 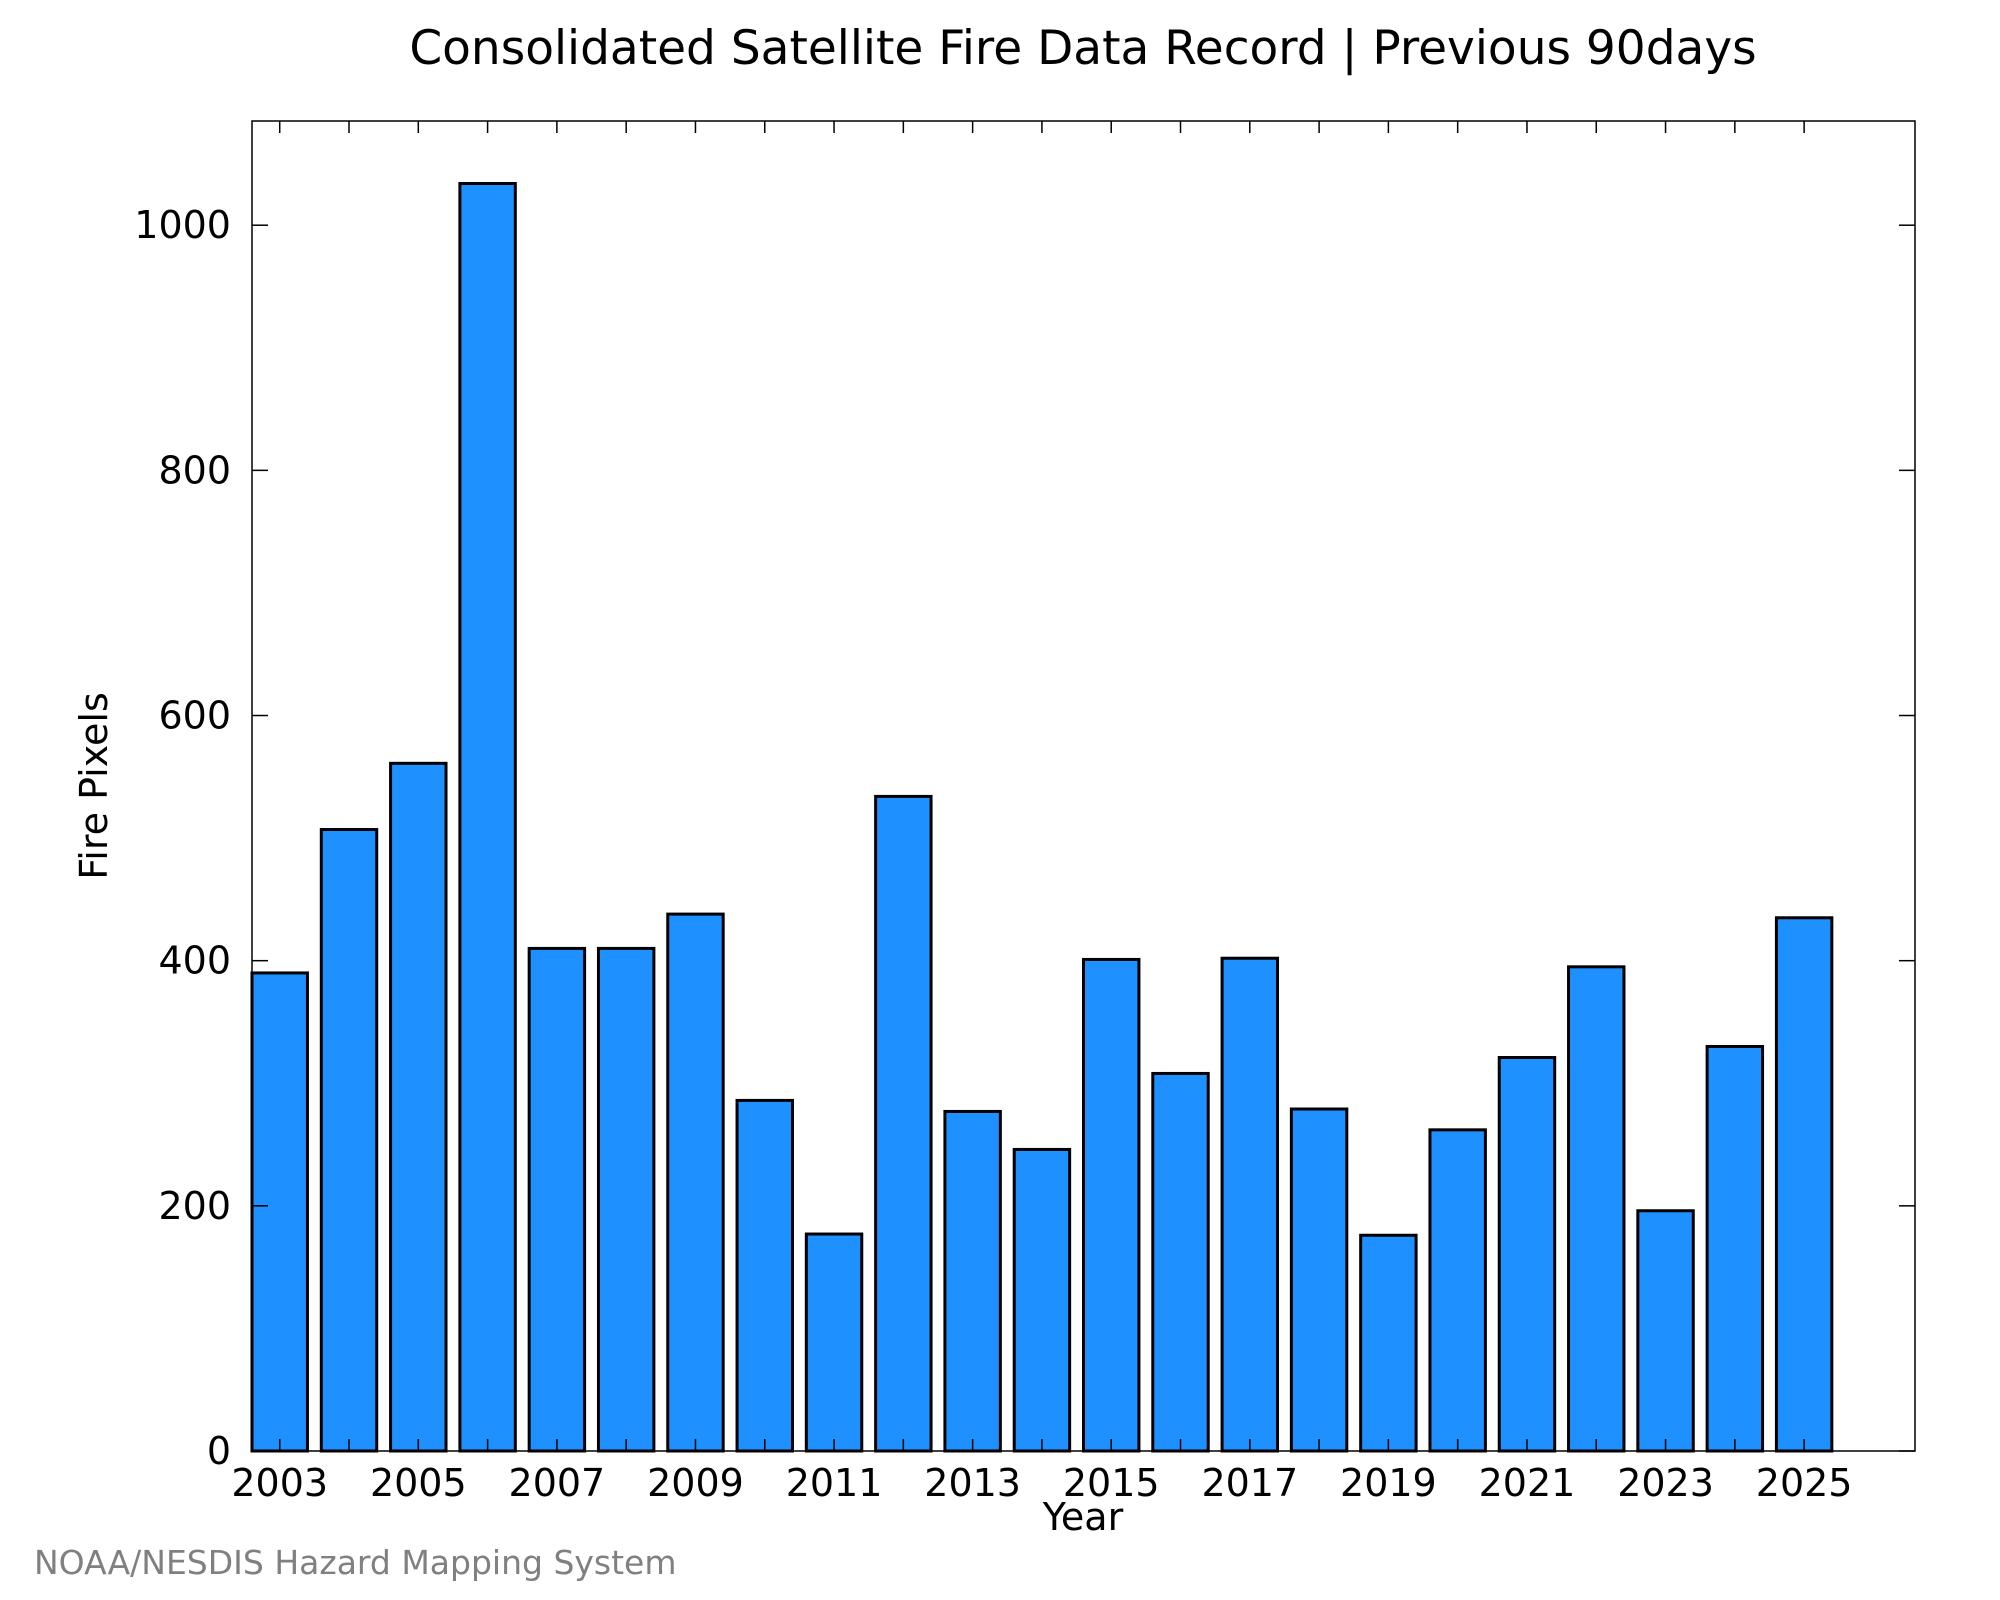 What do you see at coordinates (1735, 1248) in the screenshot?
I see `bar-2024` at bounding box center [1735, 1248].